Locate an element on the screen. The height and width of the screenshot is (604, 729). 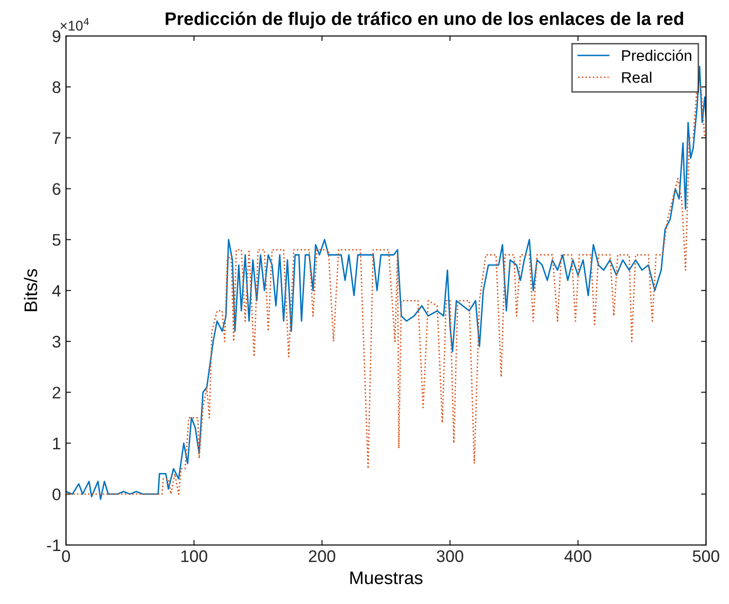
y-tick-label: -1 is located at coordinates (53, 546).